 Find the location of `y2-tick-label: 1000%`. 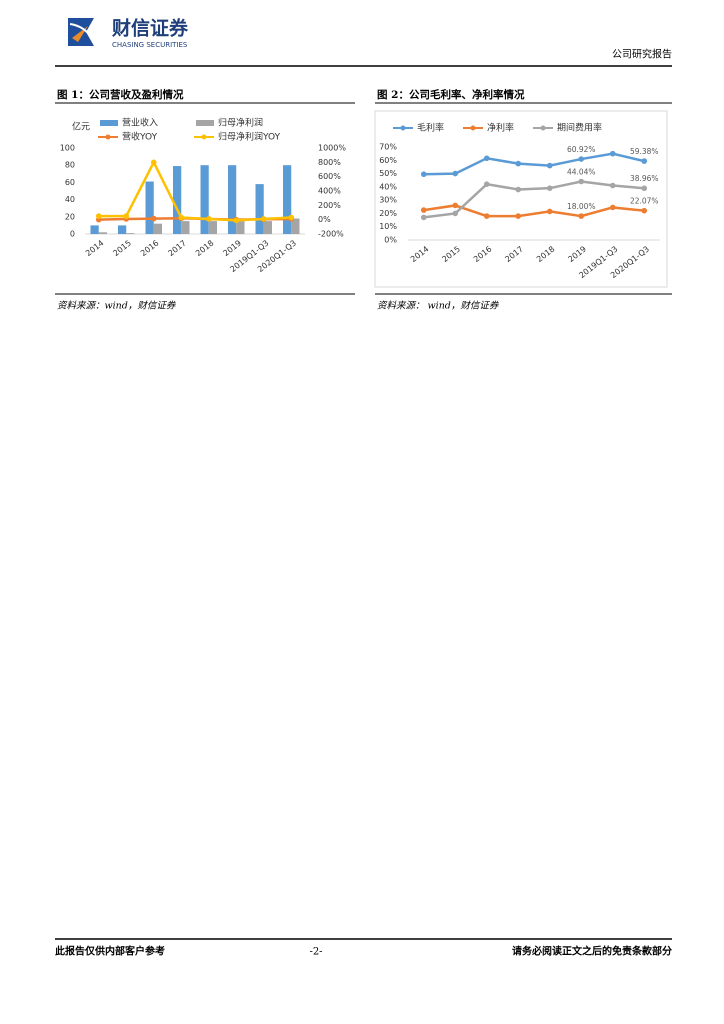

y2-tick-label: 1000% is located at coordinates (332, 148).